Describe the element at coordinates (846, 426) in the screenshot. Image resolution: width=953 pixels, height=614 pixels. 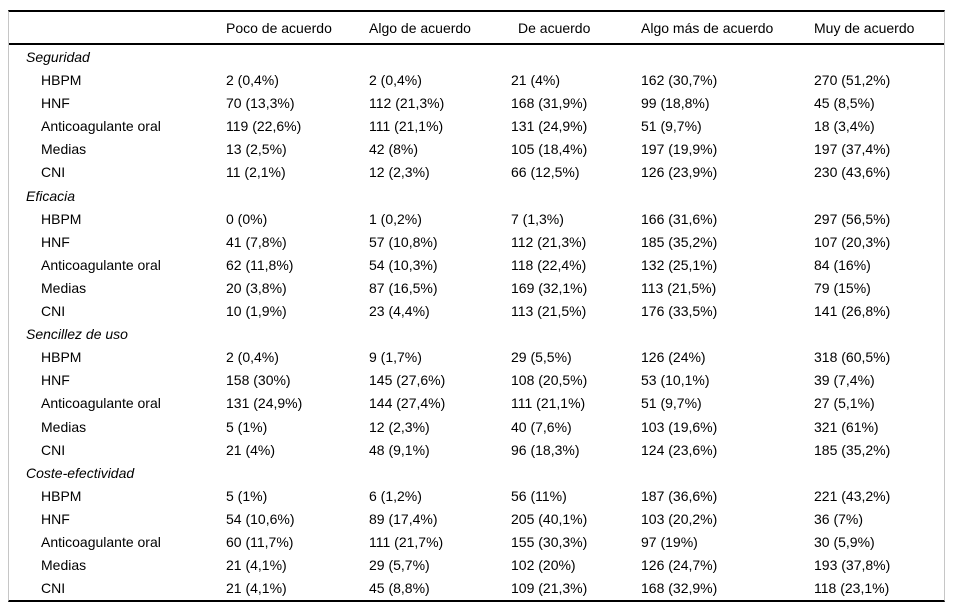
I see `value-cell: 321 (61%)` at that location.